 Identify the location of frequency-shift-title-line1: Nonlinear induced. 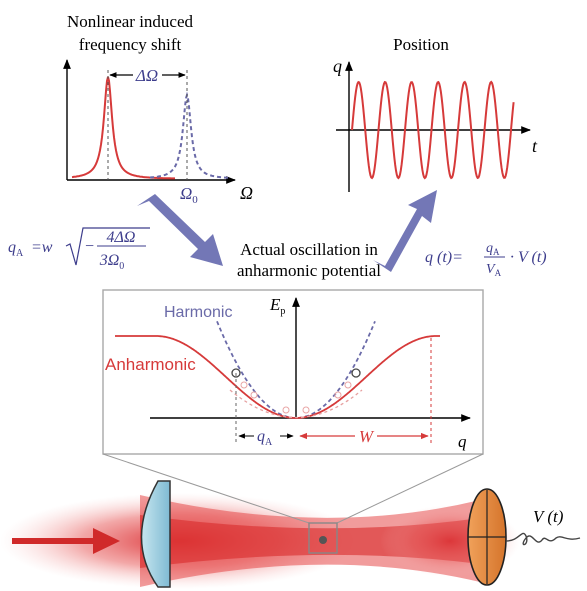
(130, 21).